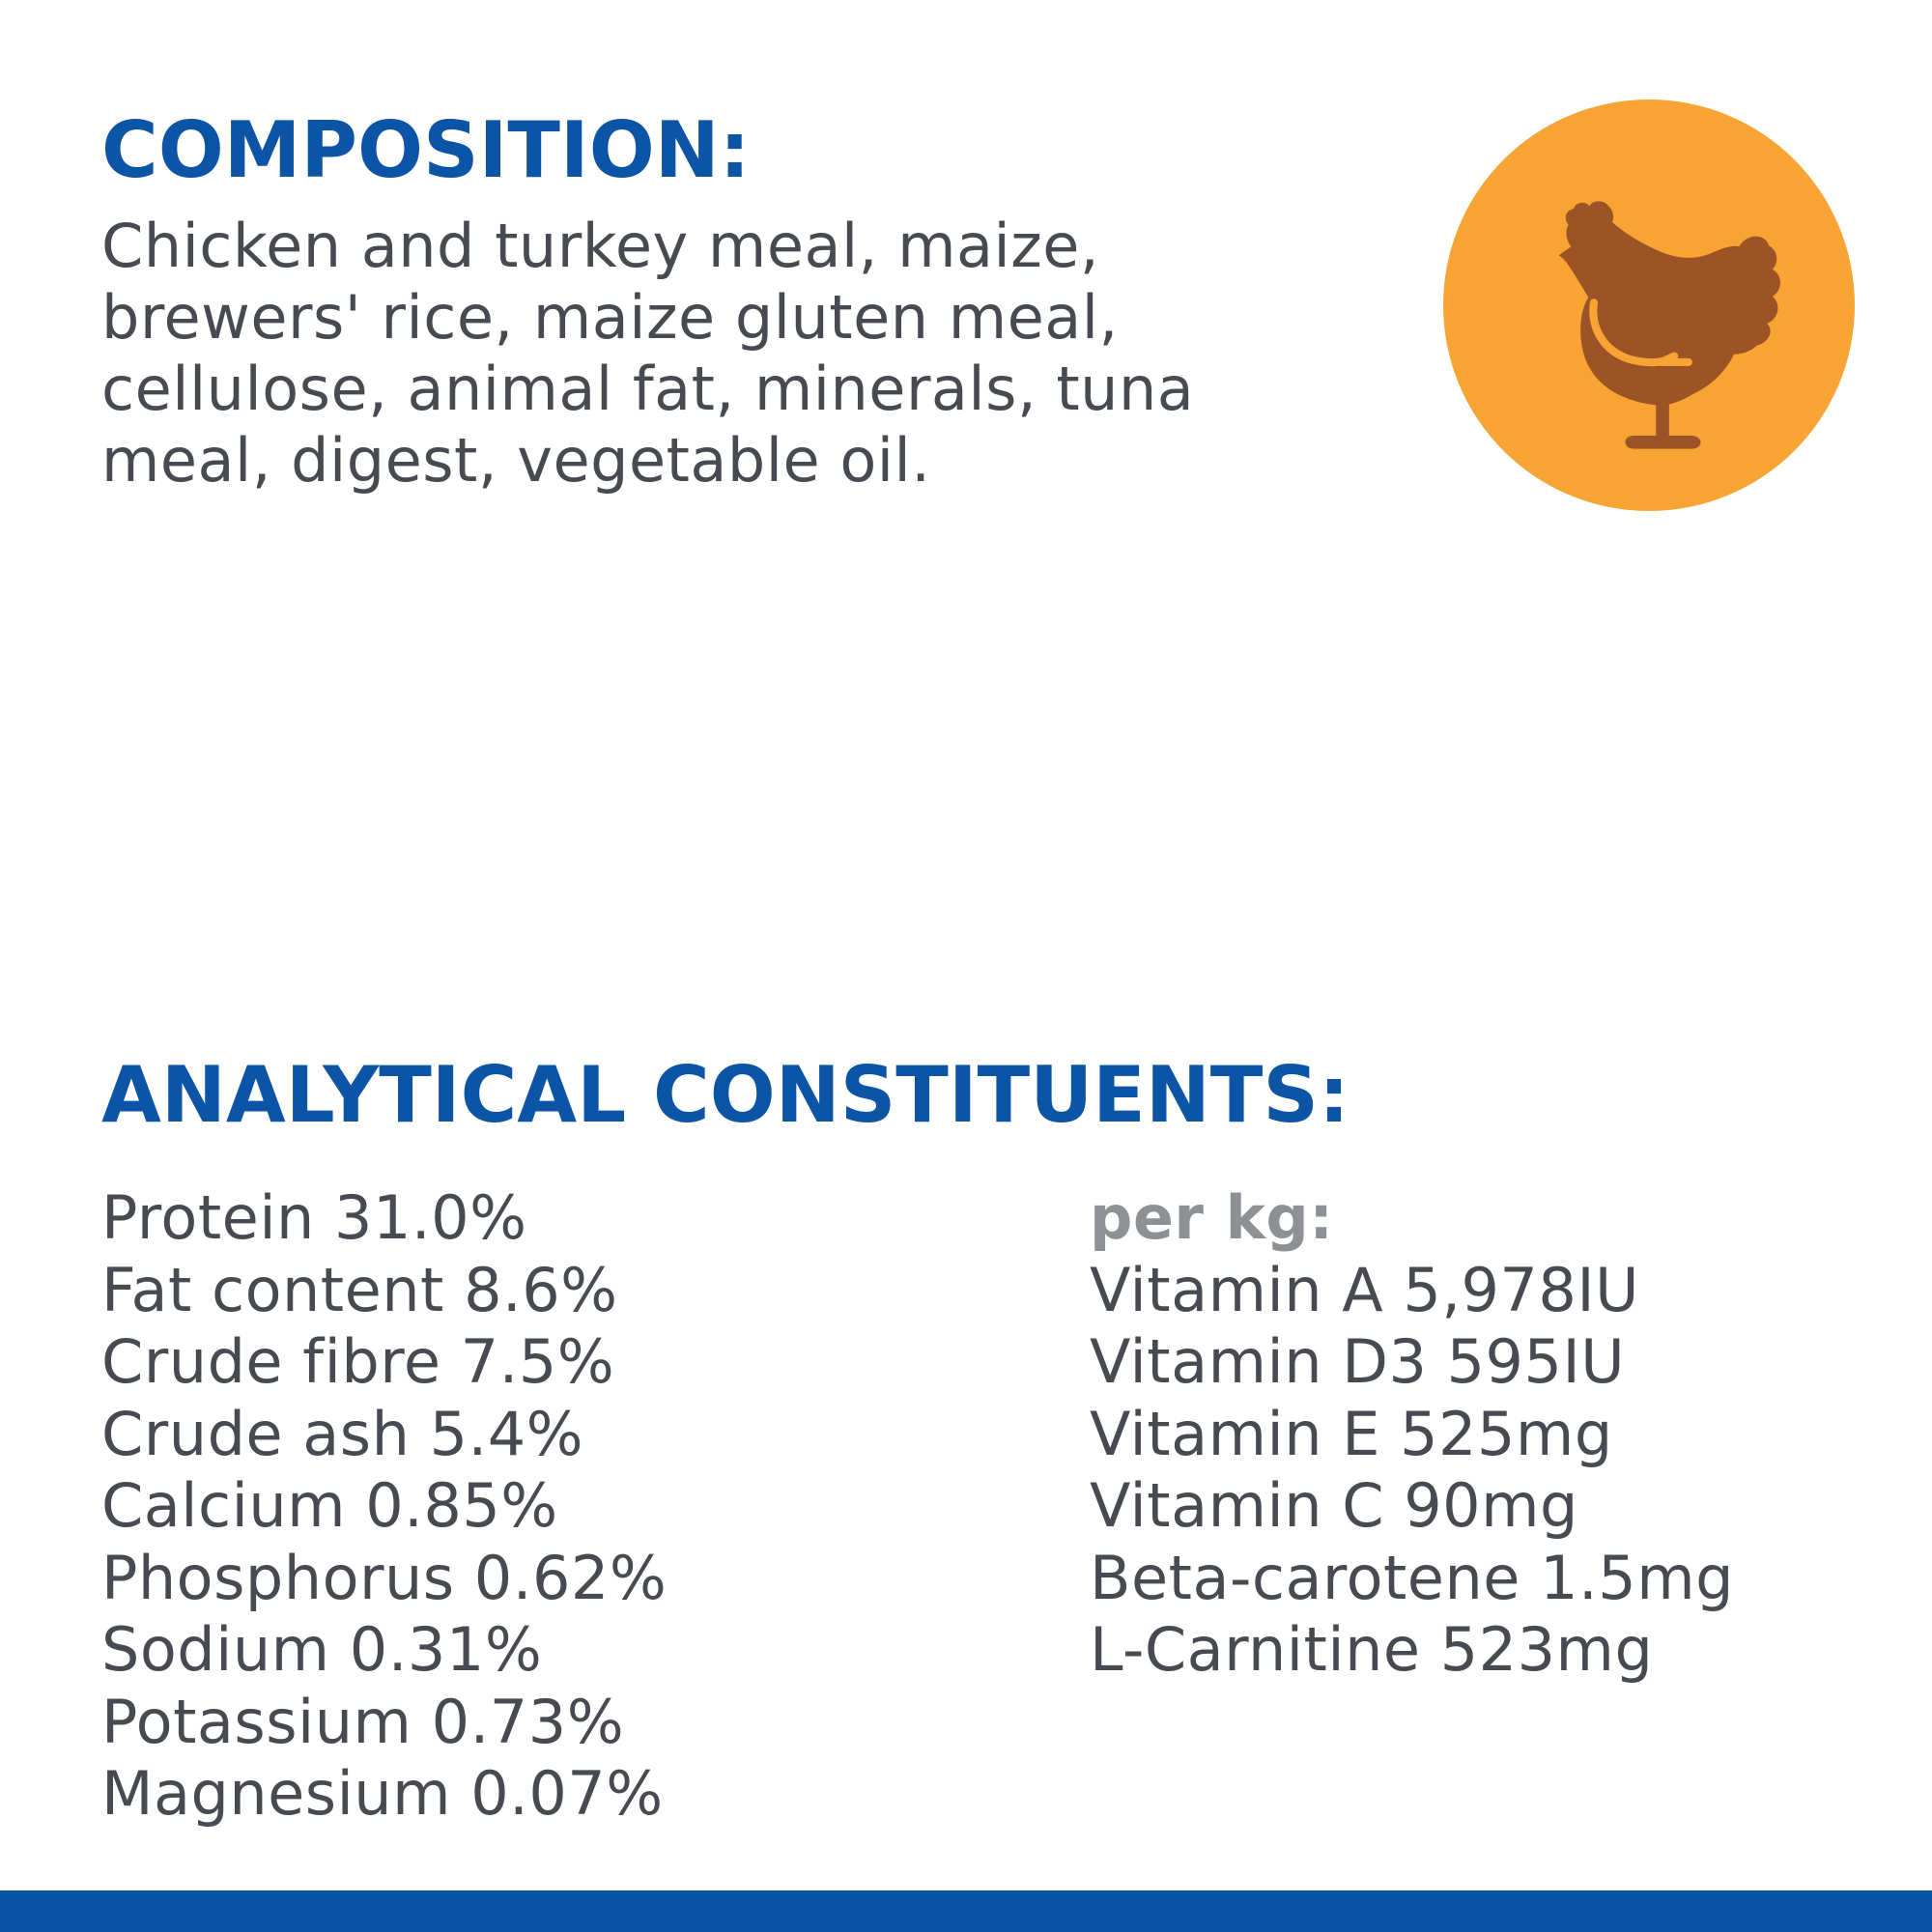  I want to click on analytical-item-vitamin-e: Vitamin E 525mg, so click(1351, 1433).